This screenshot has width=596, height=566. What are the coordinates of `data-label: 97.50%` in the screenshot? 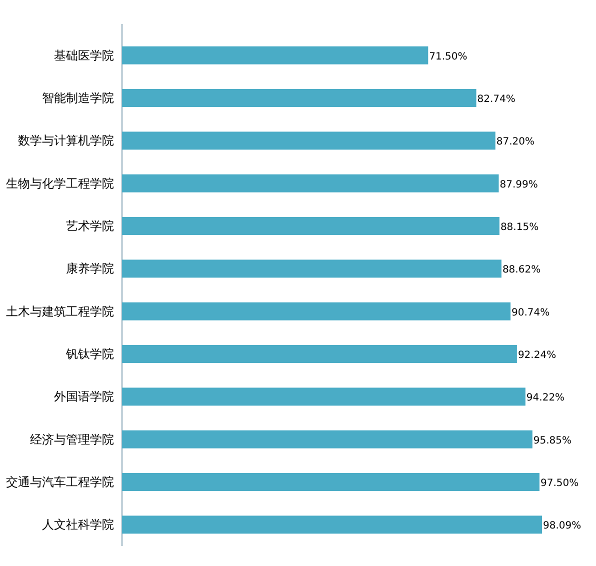 It's located at (559, 483).